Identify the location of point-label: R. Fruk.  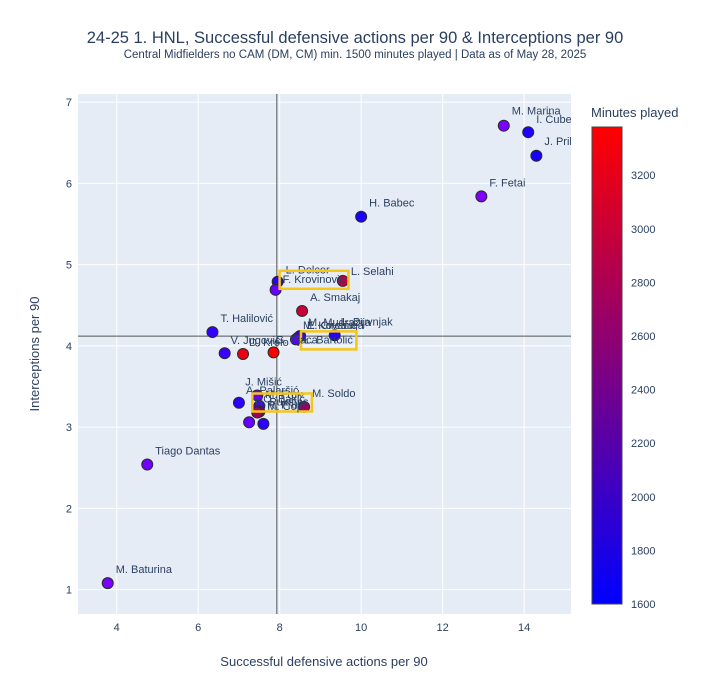
(285, 405).